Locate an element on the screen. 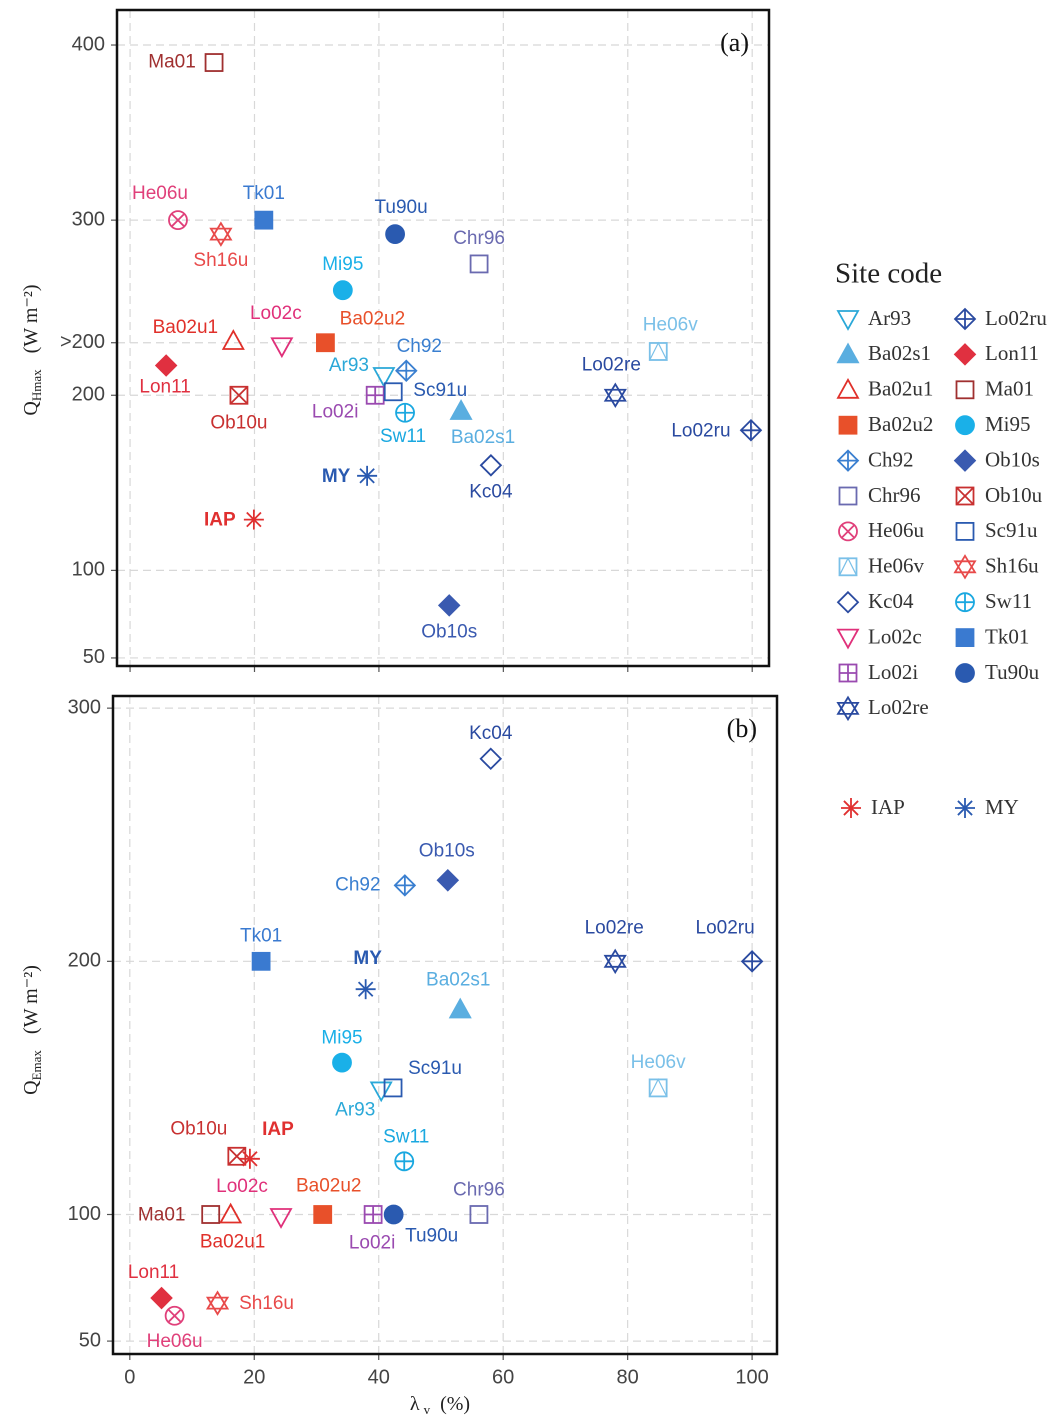 The width and height of the screenshot is (1058, 1417). y-tick-label: 100 is located at coordinates (84, 1214).